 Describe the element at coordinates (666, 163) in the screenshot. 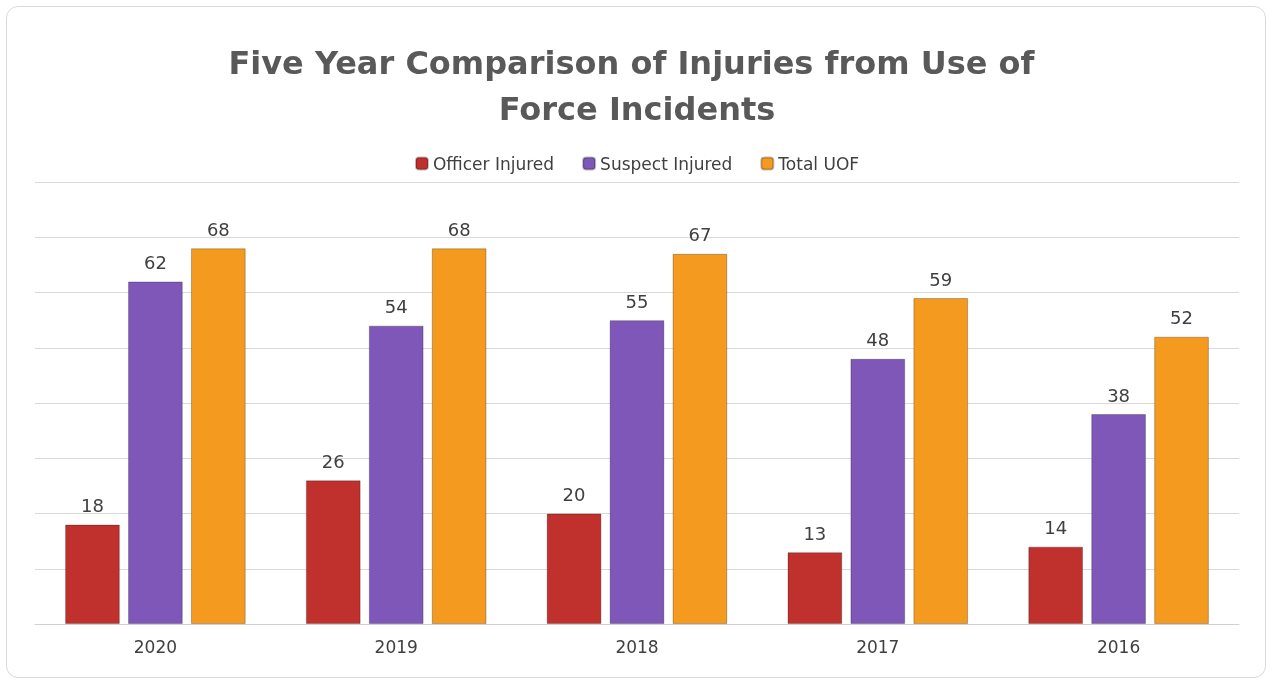

I see `legend-label: Suspect Injured` at that location.